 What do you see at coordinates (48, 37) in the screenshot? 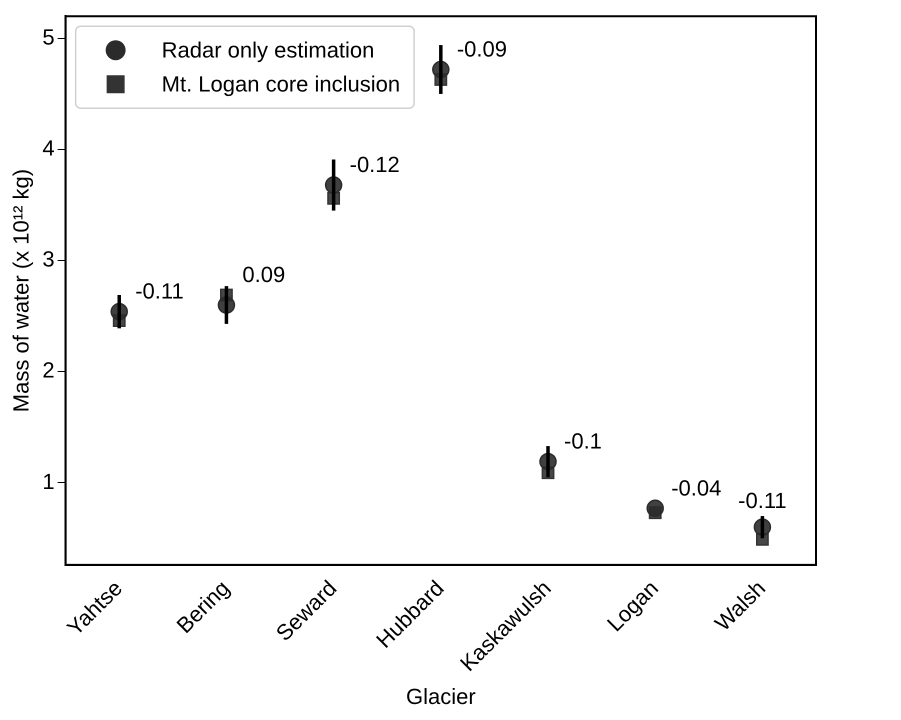
I see `y-tick-label: 5` at bounding box center [48, 37].